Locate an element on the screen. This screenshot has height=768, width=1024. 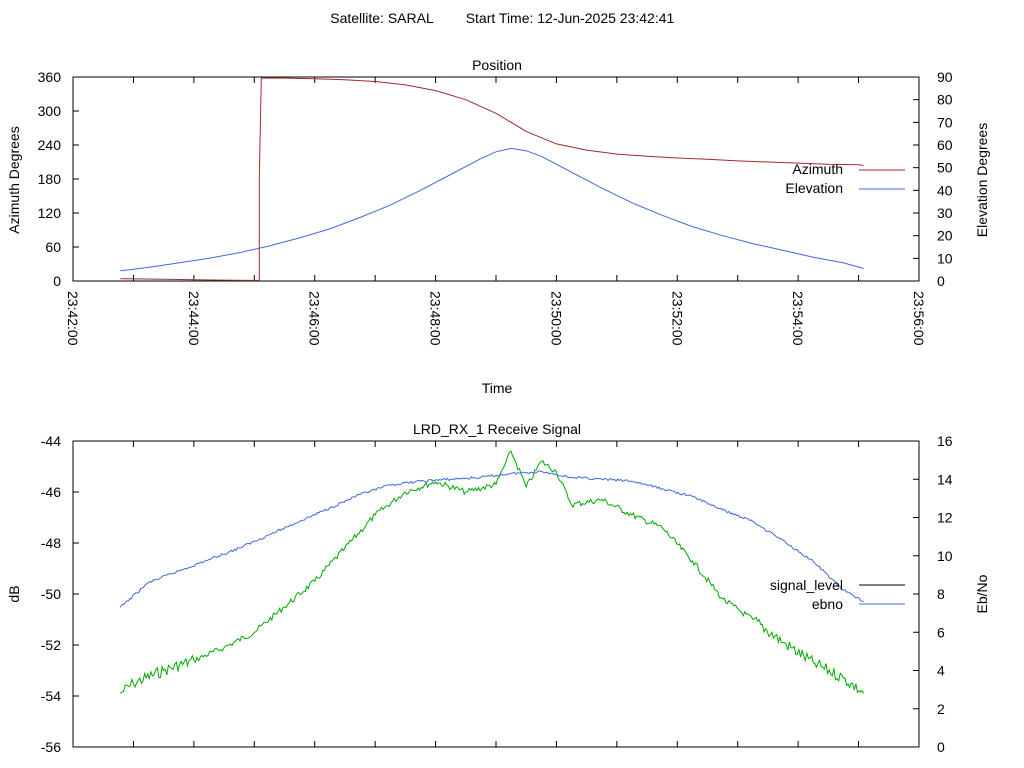
y-tick-label: 300 is located at coordinates (50, 111).